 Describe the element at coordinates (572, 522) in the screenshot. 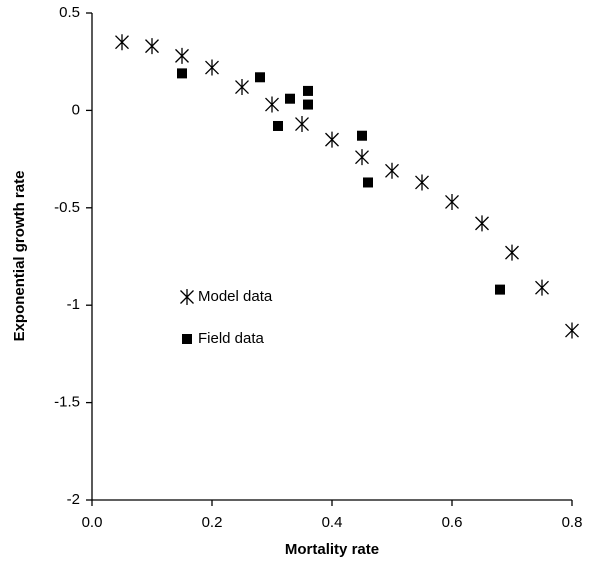

I see `x-tick-label: 0.8` at that location.